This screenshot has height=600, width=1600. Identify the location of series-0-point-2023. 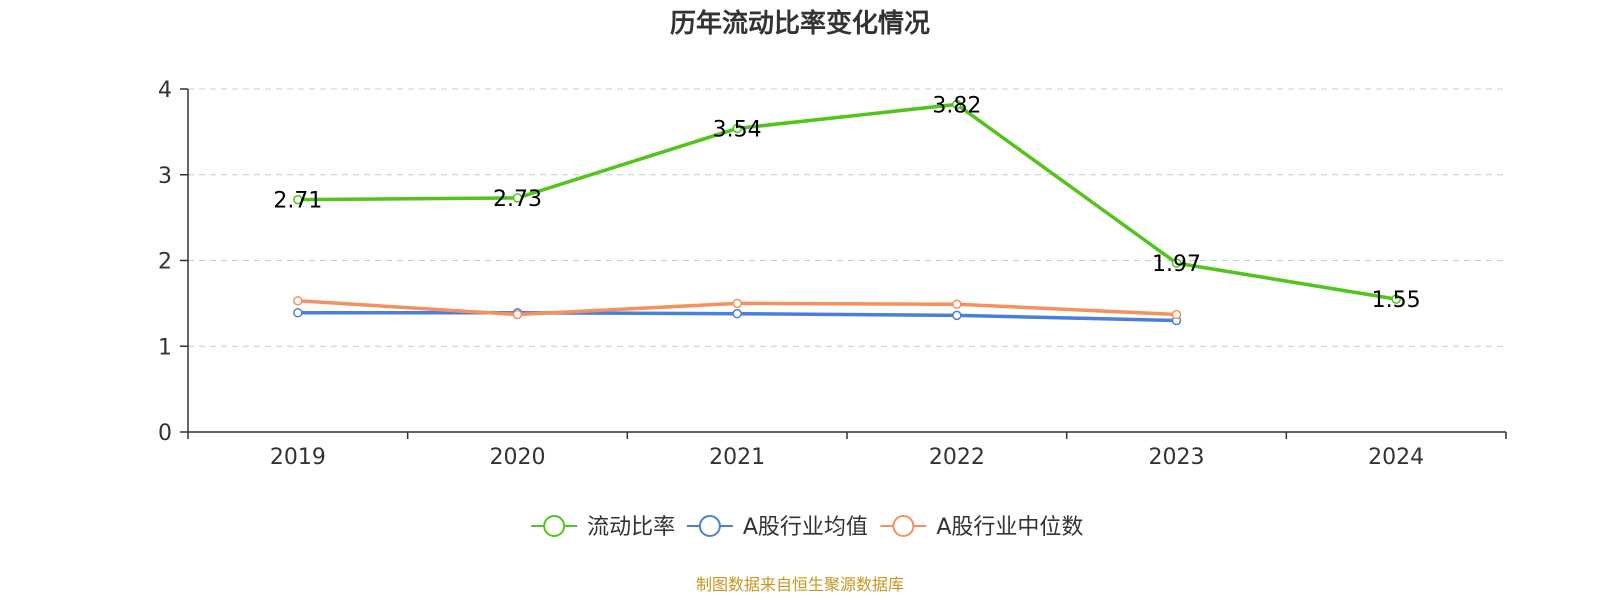
(1176, 263).